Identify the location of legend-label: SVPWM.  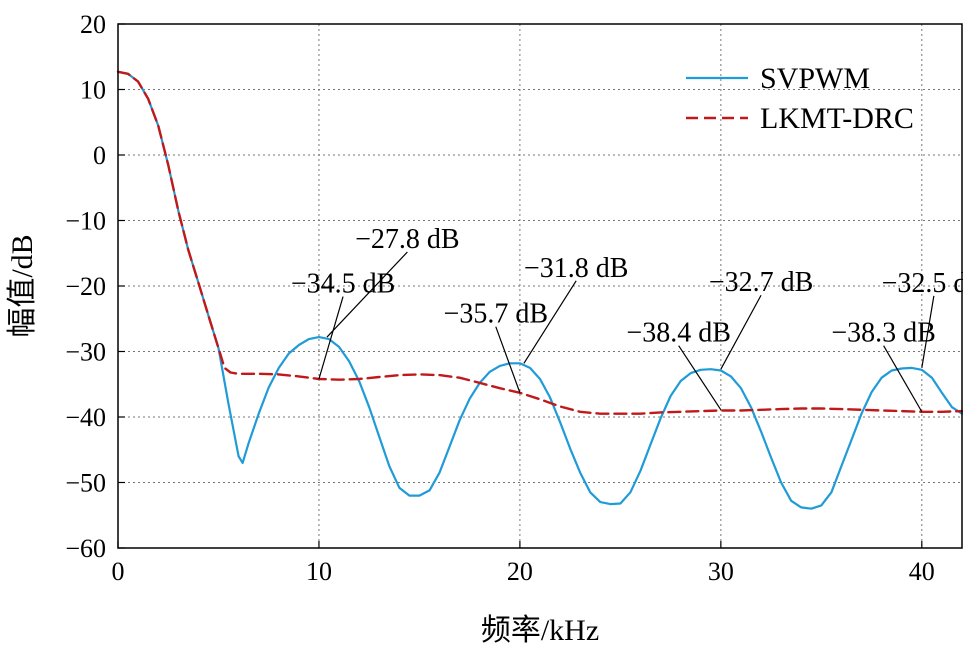
(815, 78).